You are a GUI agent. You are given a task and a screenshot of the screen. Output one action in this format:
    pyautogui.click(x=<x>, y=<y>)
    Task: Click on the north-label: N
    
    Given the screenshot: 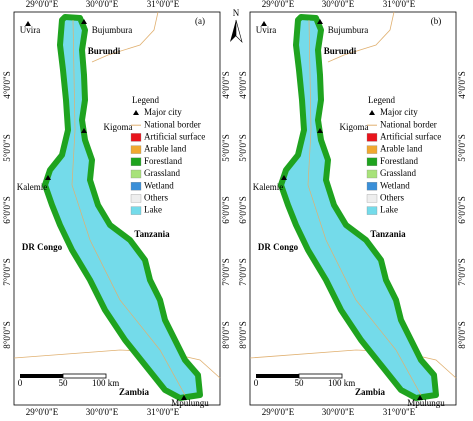 What is the action you would take?
    pyautogui.click(x=236, y=13)
    